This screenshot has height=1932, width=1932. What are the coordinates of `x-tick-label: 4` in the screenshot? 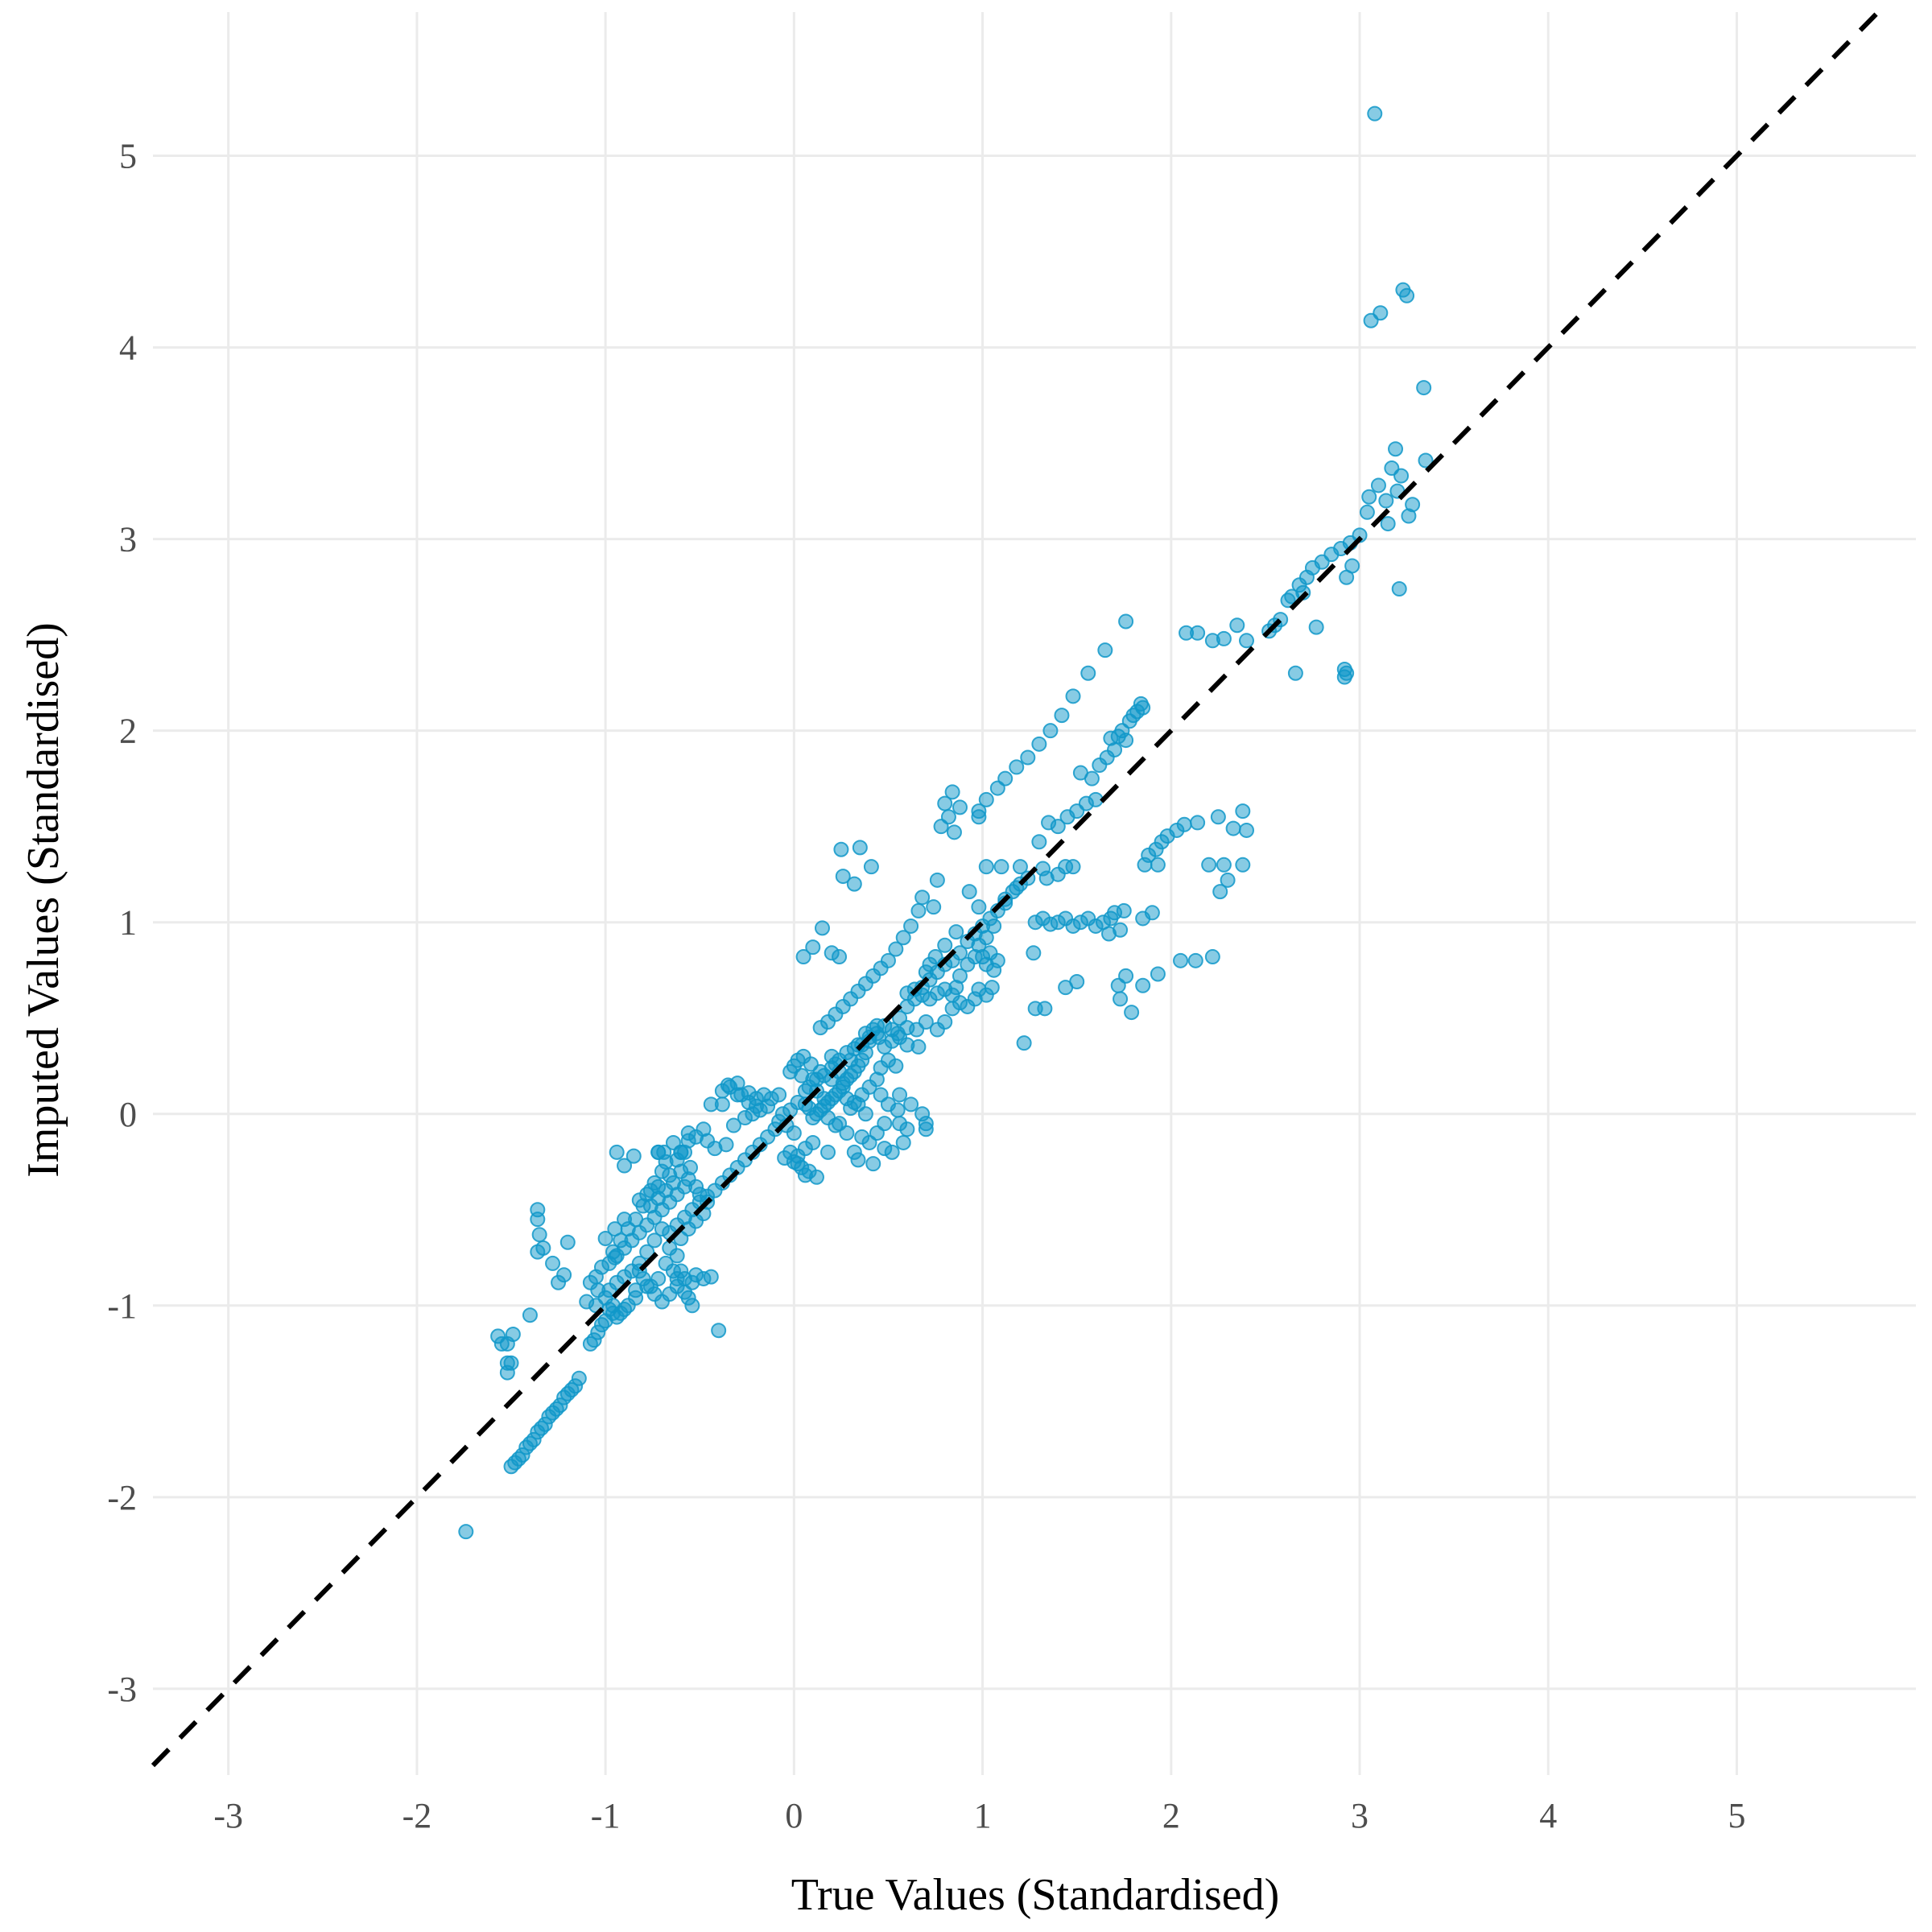 It's located at (1548, 1815).